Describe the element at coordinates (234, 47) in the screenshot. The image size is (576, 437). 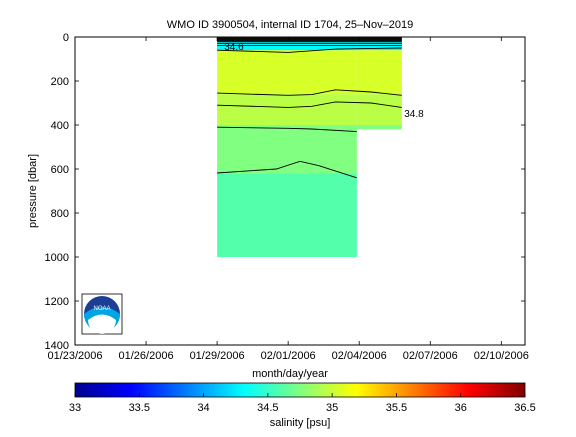
I see `contour-label: 34.6` at that location.